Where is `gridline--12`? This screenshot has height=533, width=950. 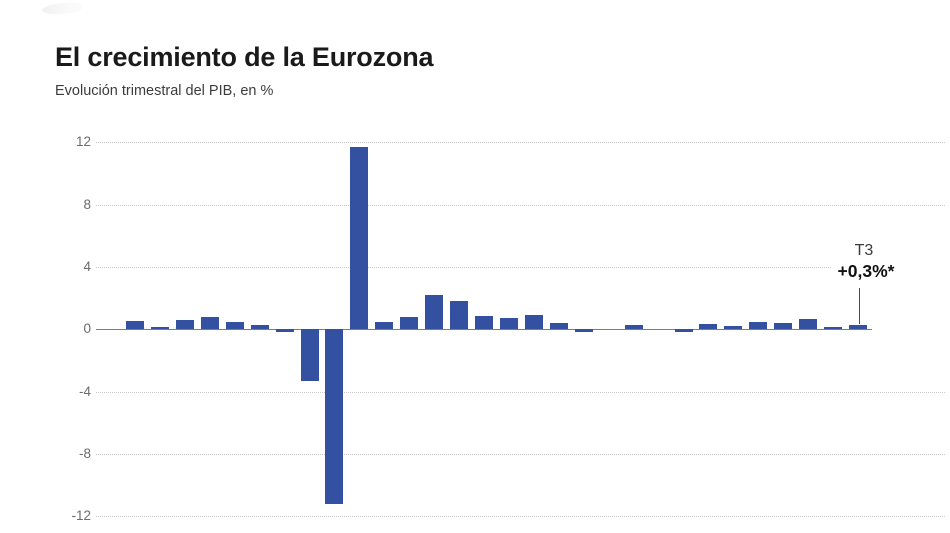 gridline--12 is located at coordinates (520, 517).